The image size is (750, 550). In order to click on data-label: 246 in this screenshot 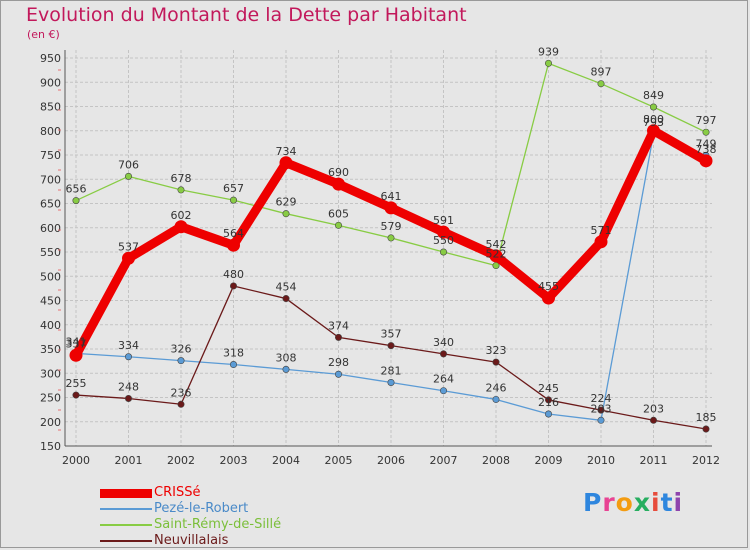, I will do `click(496, 387)`.